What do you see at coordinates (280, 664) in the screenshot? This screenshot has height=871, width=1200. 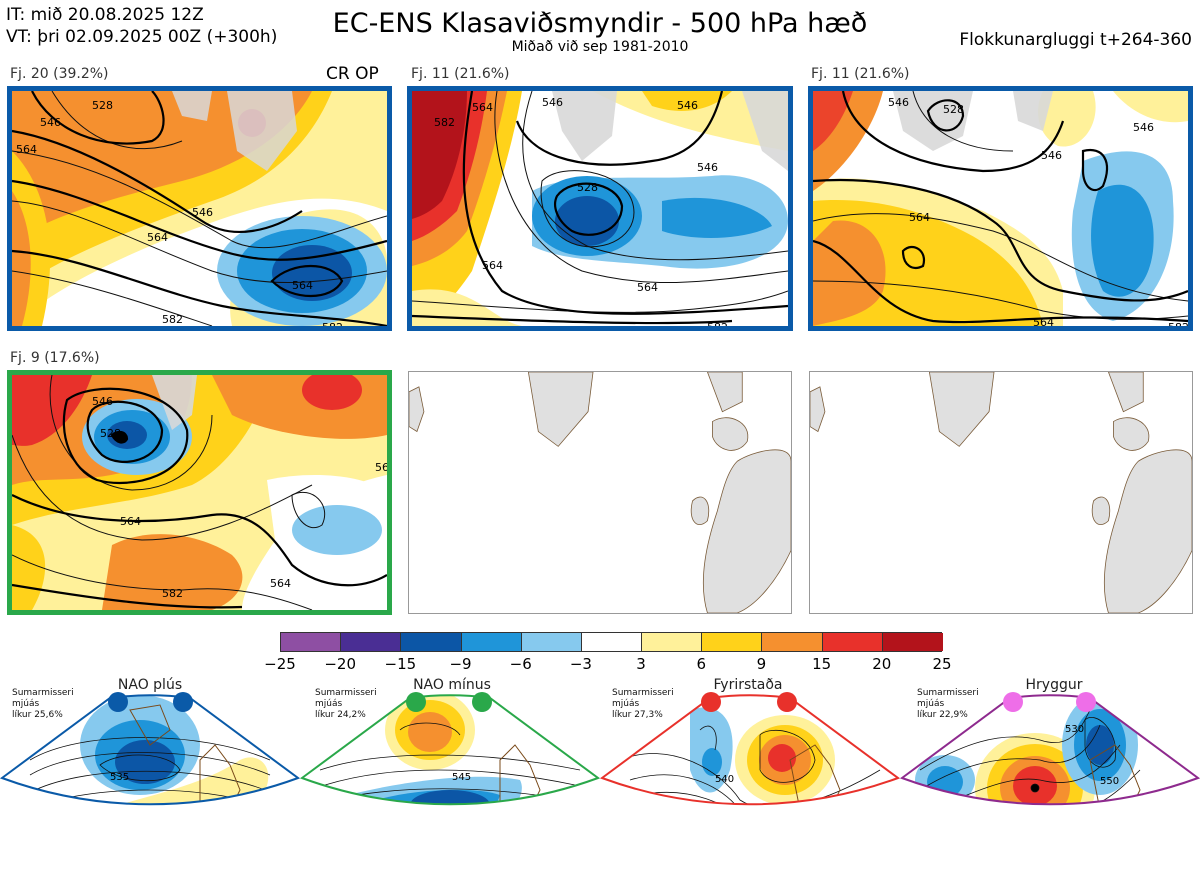 I see `colorbar-tick-label: −25` at bounding box center [280, 664].